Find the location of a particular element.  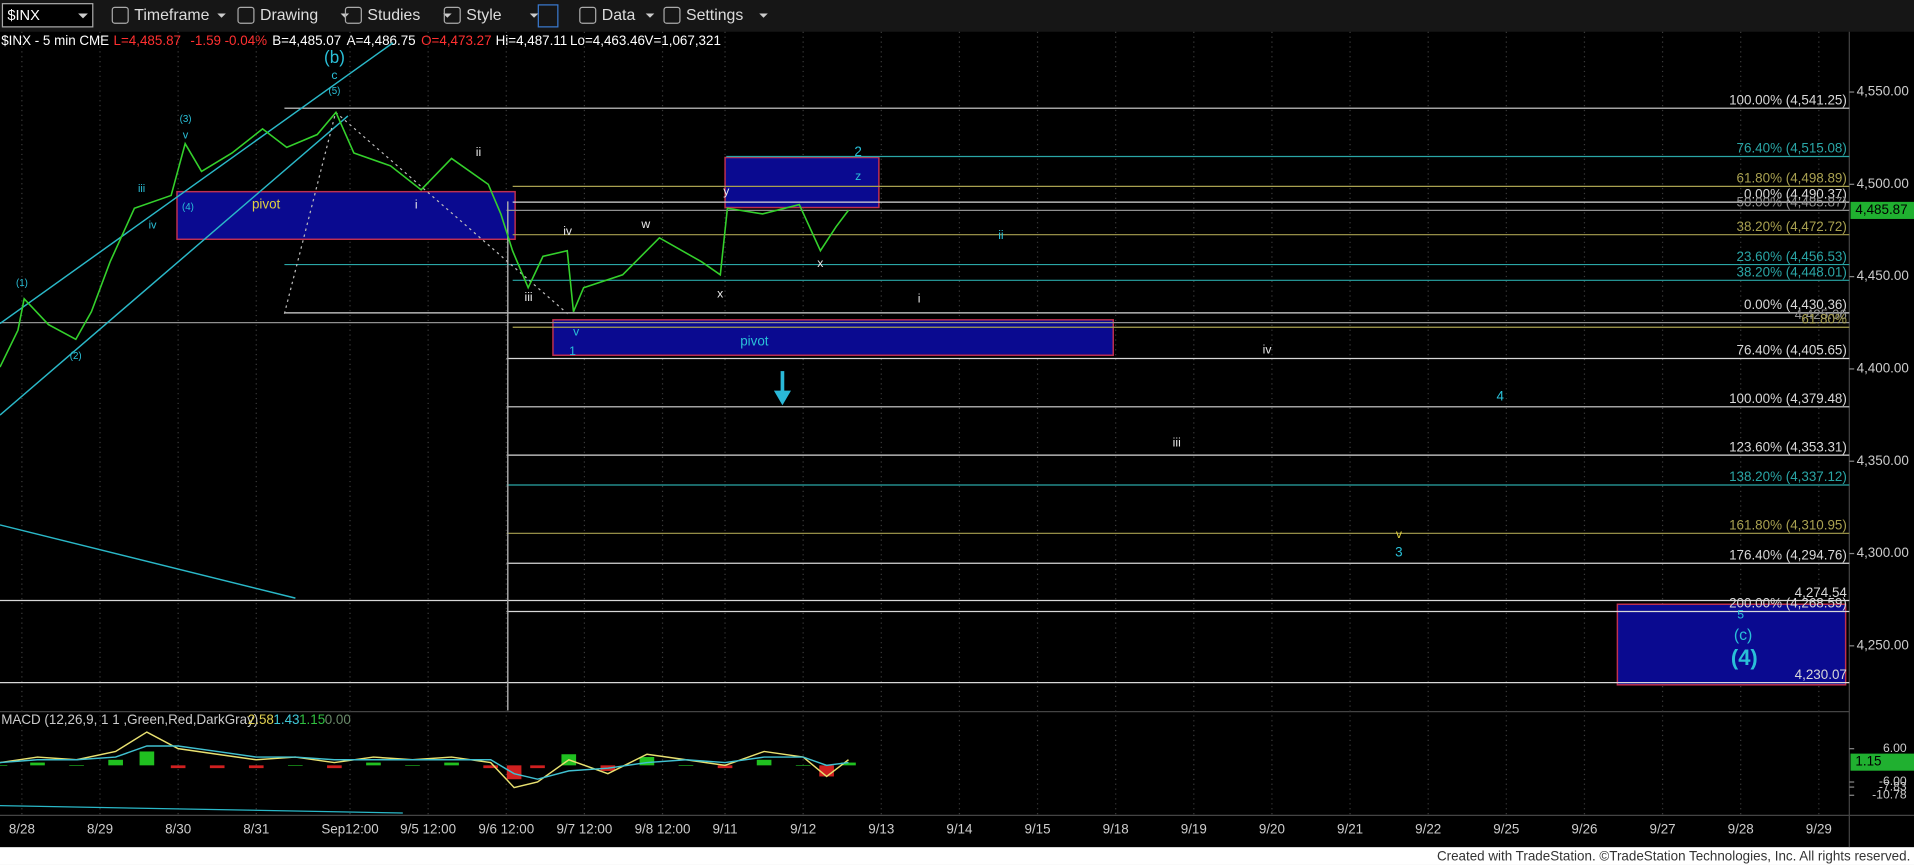

y-tick-label: -7.83 is located at coordinates (1893, 786).